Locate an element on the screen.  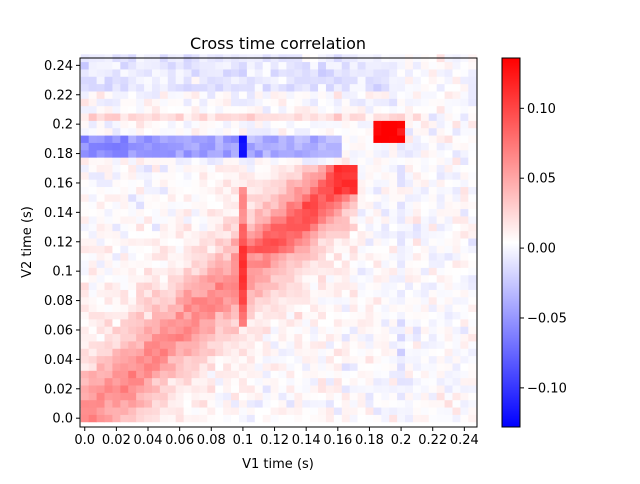
y-tick-label: 0.22 is located at coordinates (58, 95).